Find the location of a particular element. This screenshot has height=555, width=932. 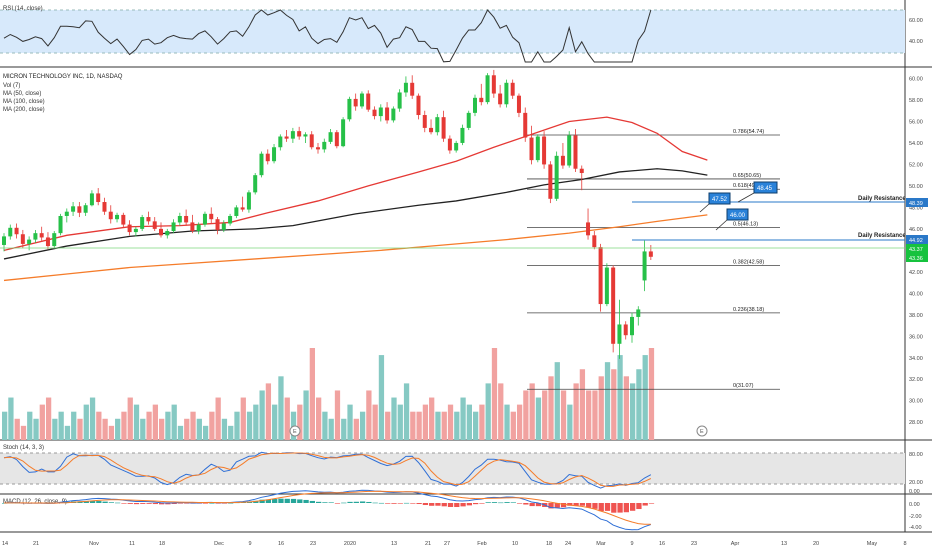

fib-label: 0.382(42.58) is located at coordinates (748, 263).